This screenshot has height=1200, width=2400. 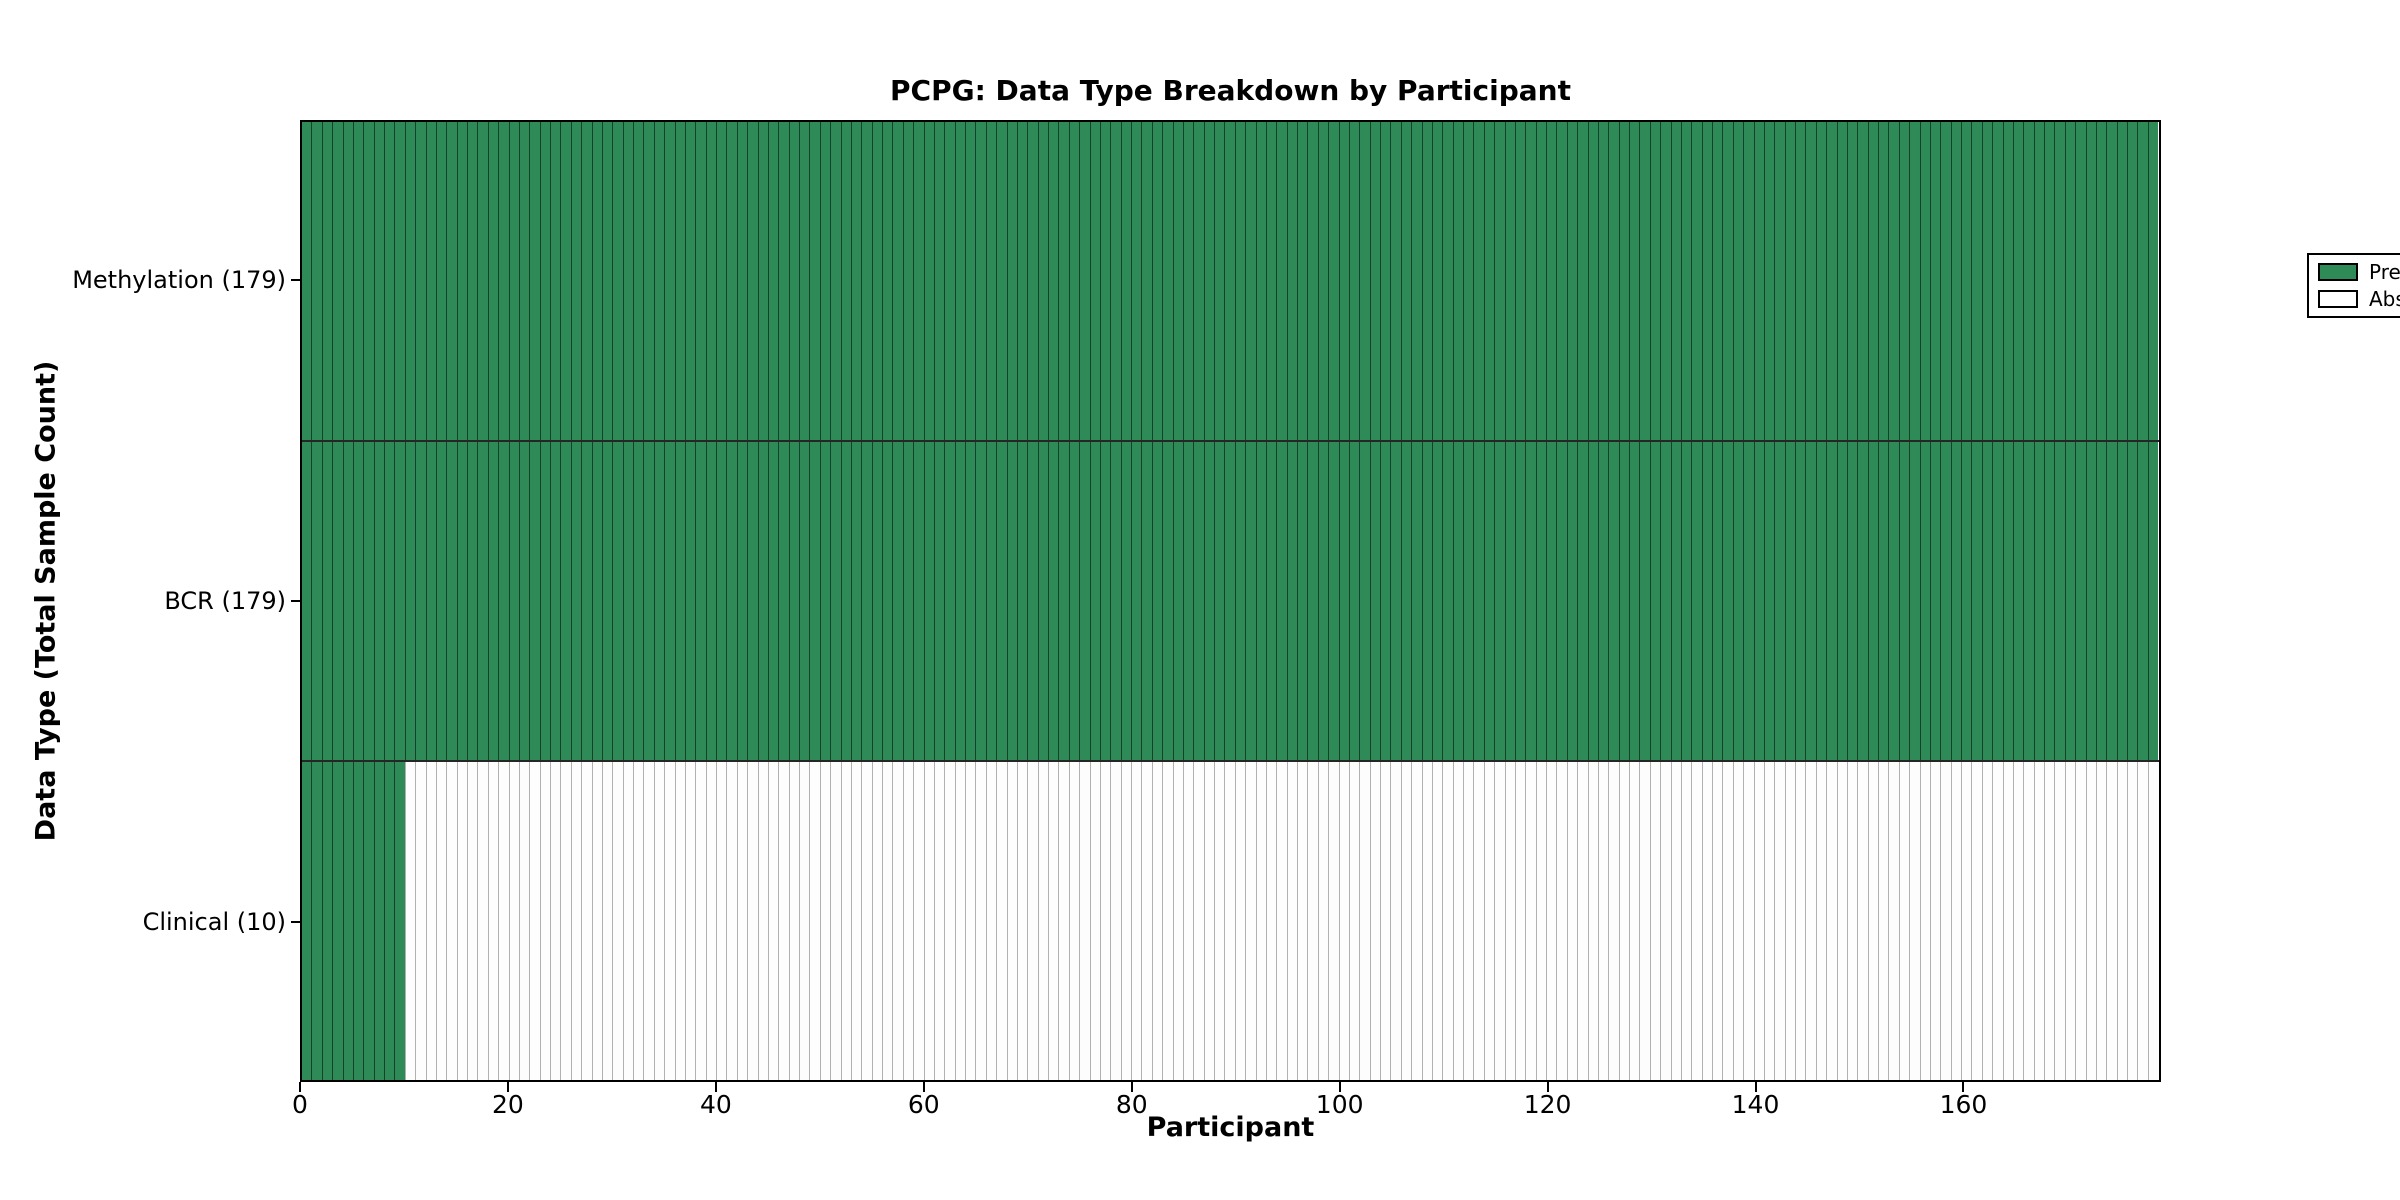 I want to click on legend: Present Absent, so click(x=2353, y=285).